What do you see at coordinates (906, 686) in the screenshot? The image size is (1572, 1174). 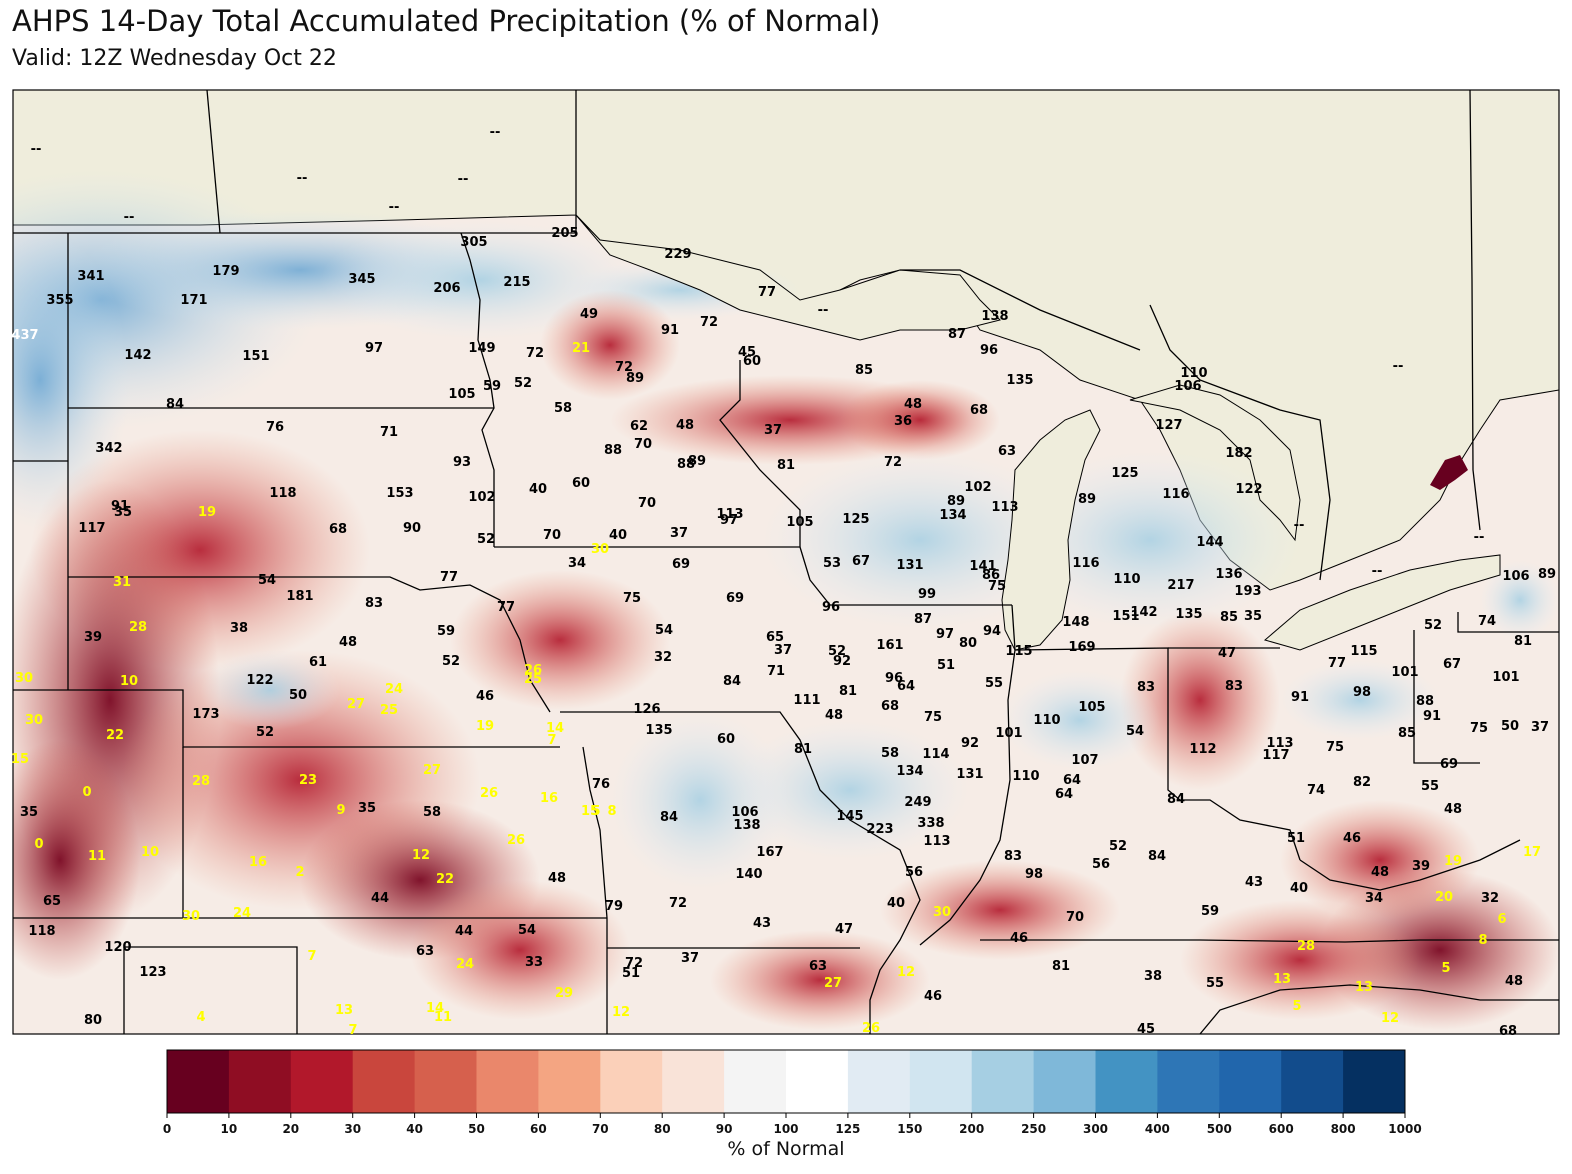 I see `map-value-label: 64` at bounding box center [906, 686].